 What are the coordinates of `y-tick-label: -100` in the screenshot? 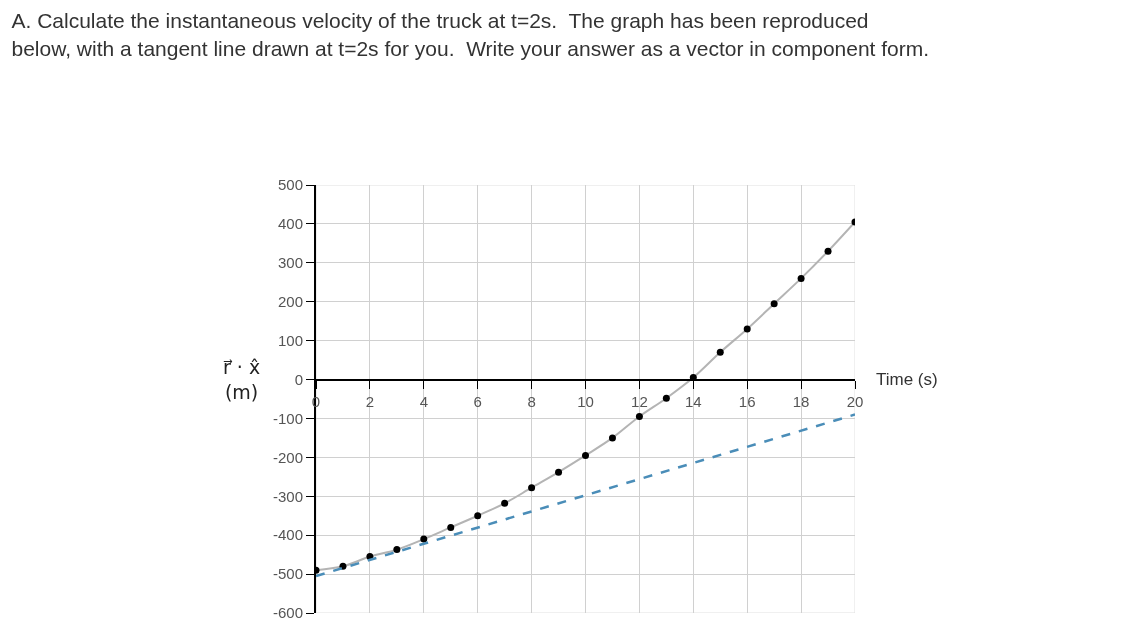 It's located at (287, 418).